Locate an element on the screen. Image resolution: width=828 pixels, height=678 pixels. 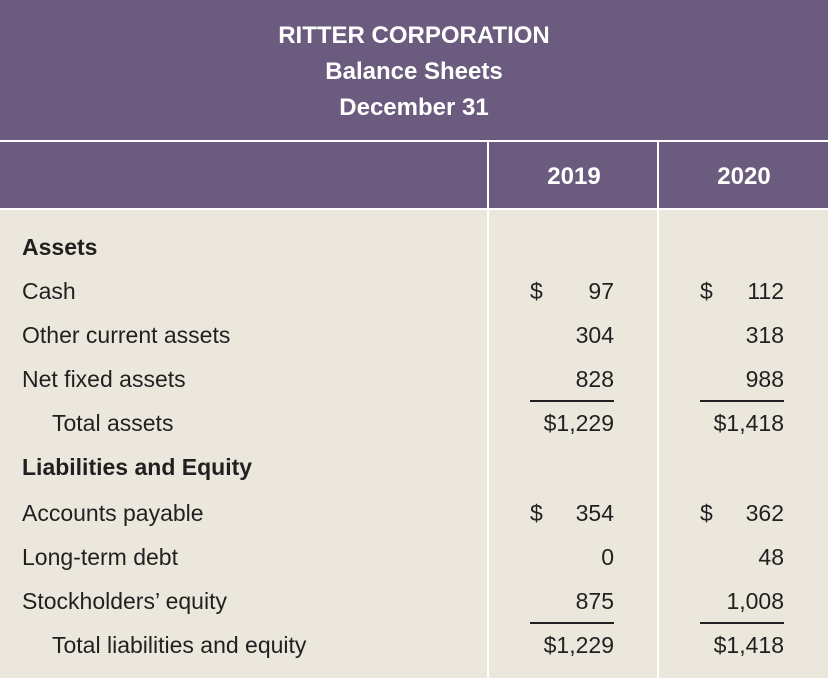
statement-title: Balance Sheets is located at coordinates (414, 71).